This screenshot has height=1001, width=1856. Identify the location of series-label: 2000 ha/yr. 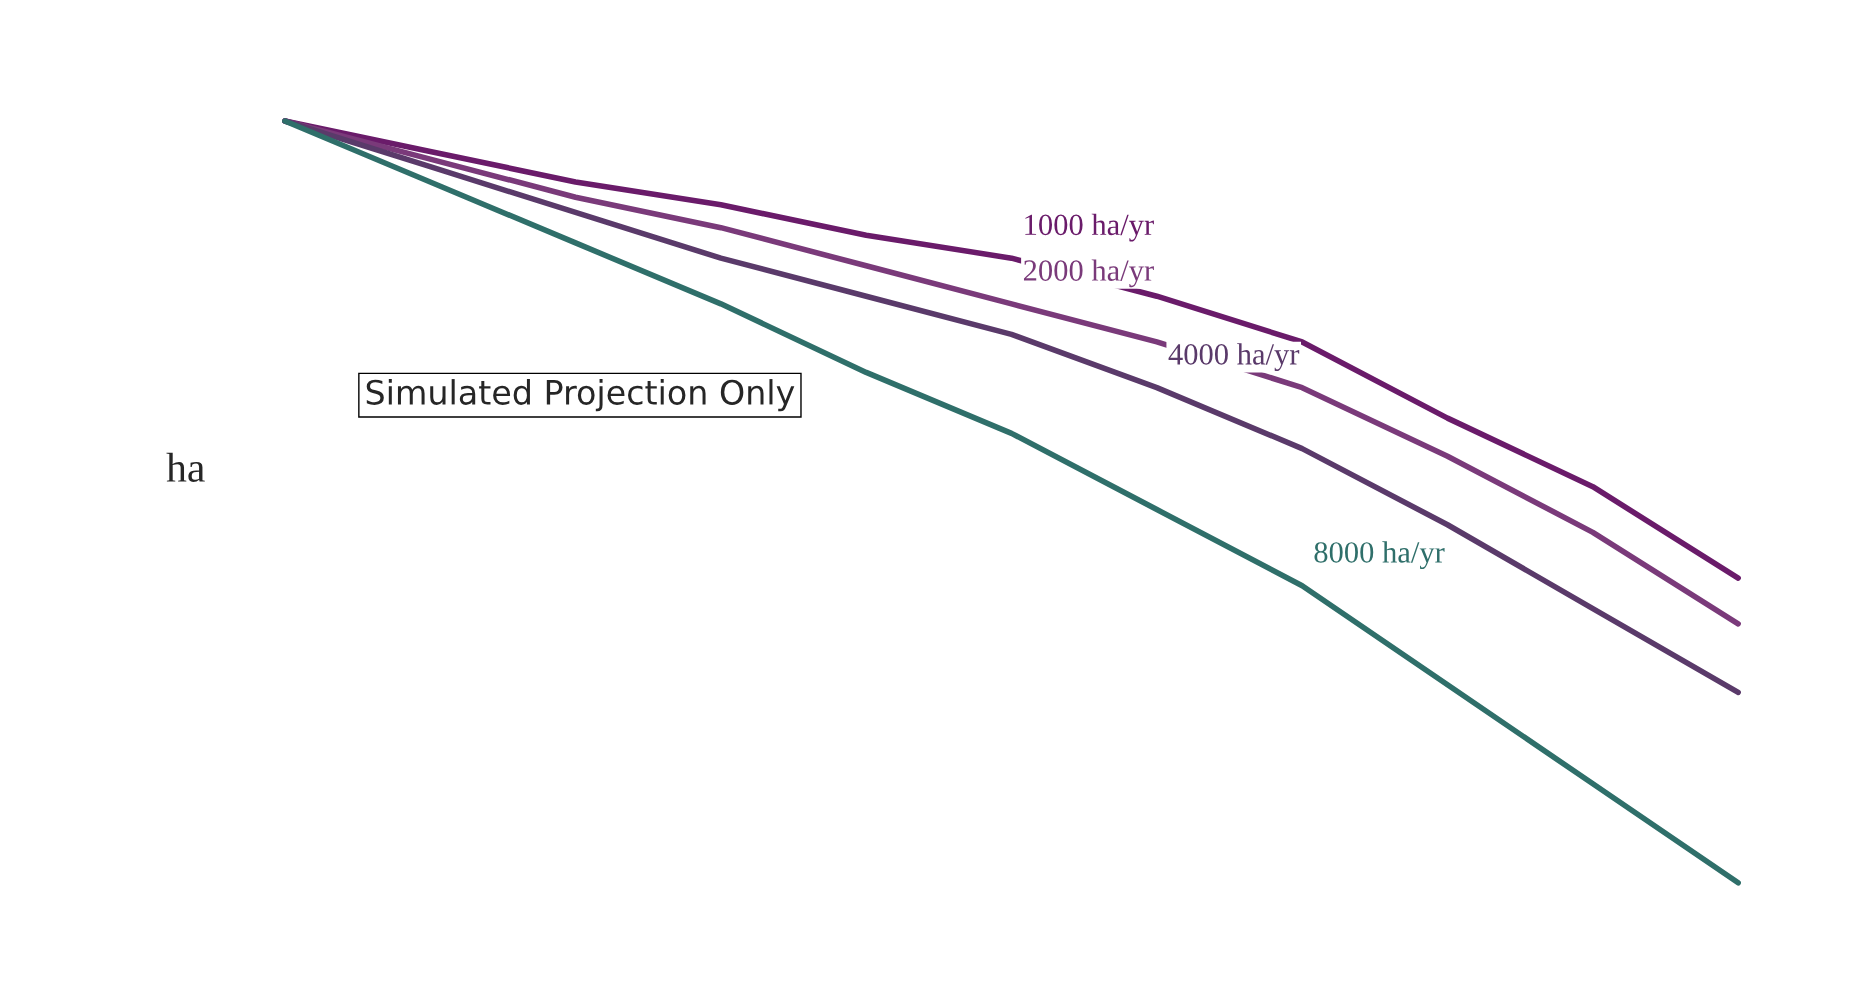
(1088, 273).